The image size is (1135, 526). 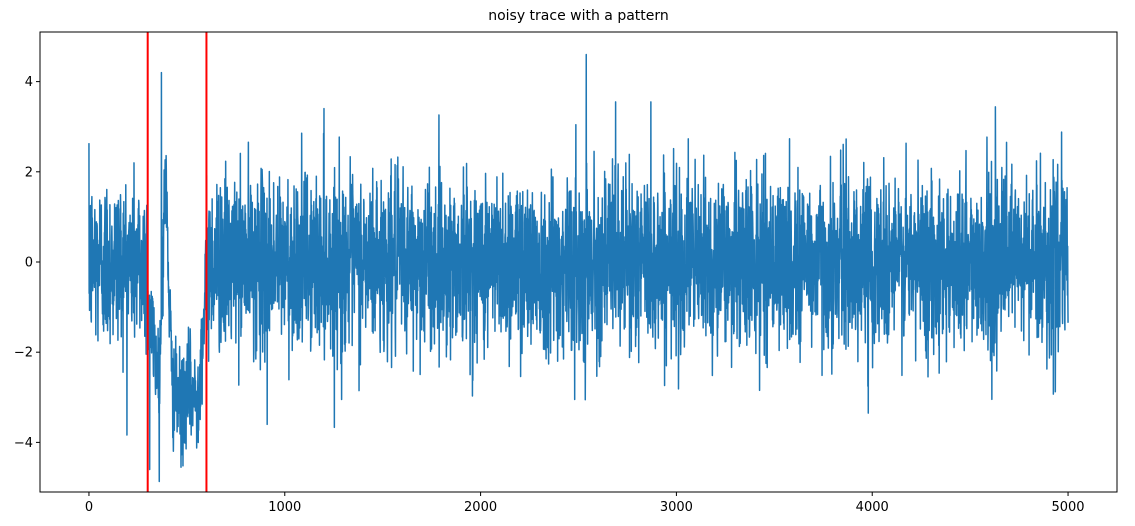 What do you see at coordinates (480, 507) in the screenshot?
I see `x-tick-label: 2000` at bounding box center [480, 507].